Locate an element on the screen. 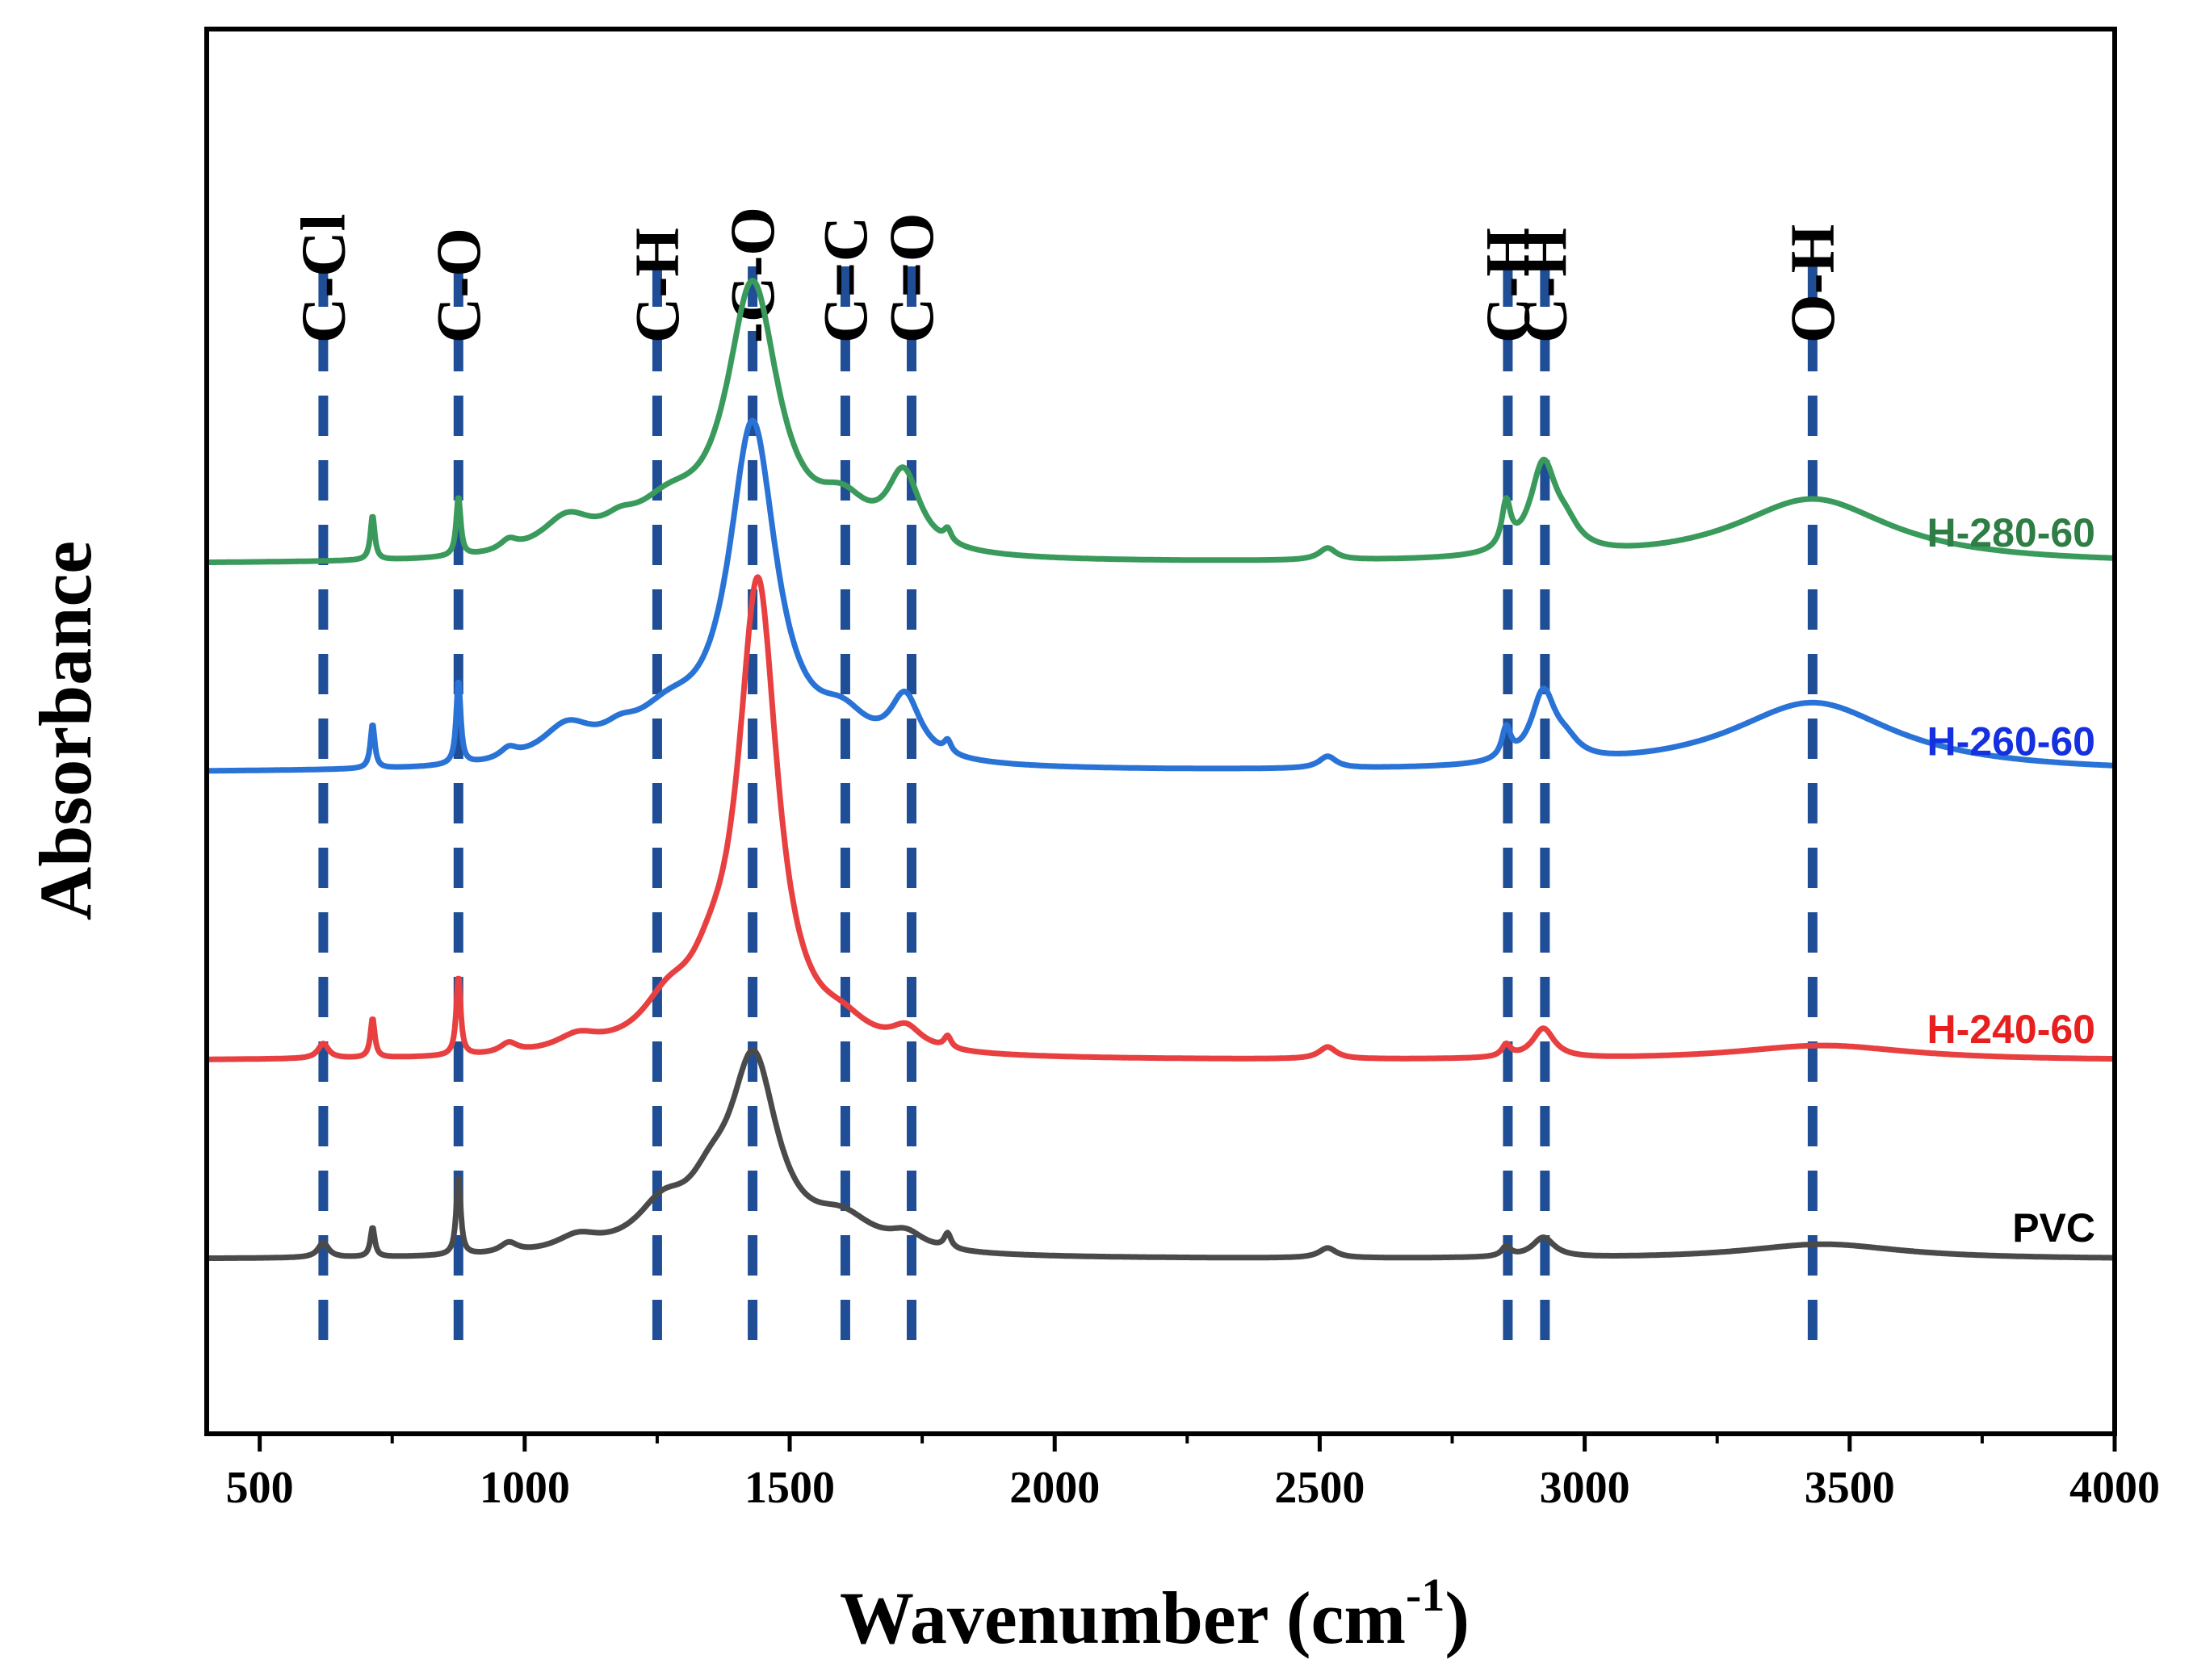  x-tick-label: 3000 is located at coordinates (1585, 1488).